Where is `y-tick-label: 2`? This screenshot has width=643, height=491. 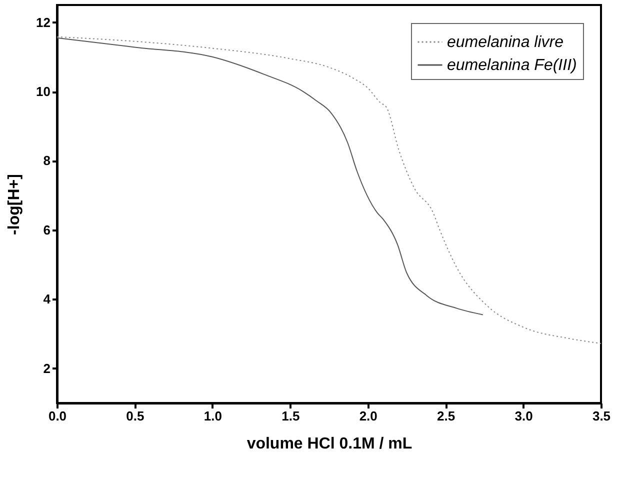 y-tick-label: 2 is located at coordinates (46, 368).